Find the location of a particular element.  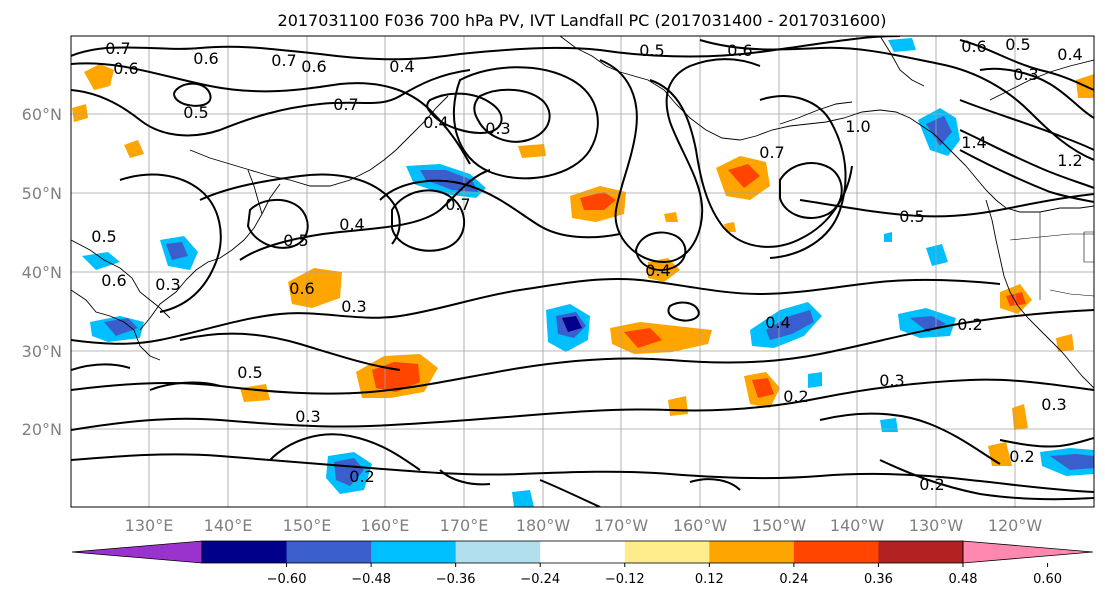

lat-label-20n: 20°N is located at coordinates (42, 429).